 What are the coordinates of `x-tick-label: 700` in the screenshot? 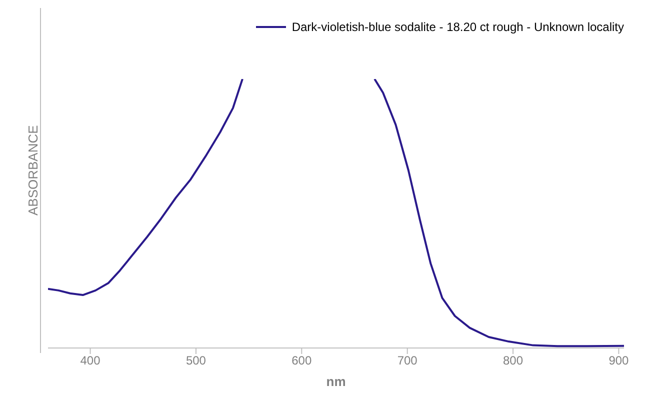 It's located at (407, 361).